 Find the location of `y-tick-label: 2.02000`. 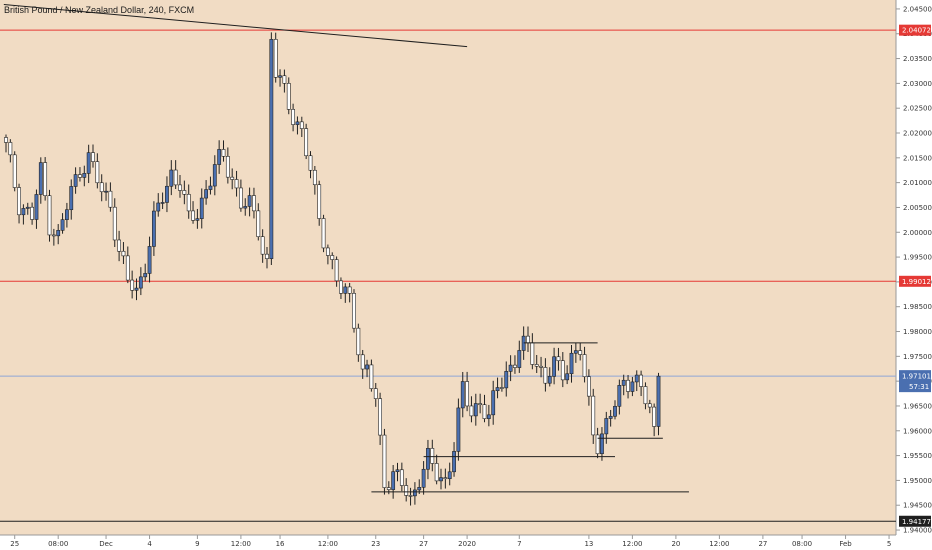

y-tick-label: 2.02000 is located at coordinates (917, 134).